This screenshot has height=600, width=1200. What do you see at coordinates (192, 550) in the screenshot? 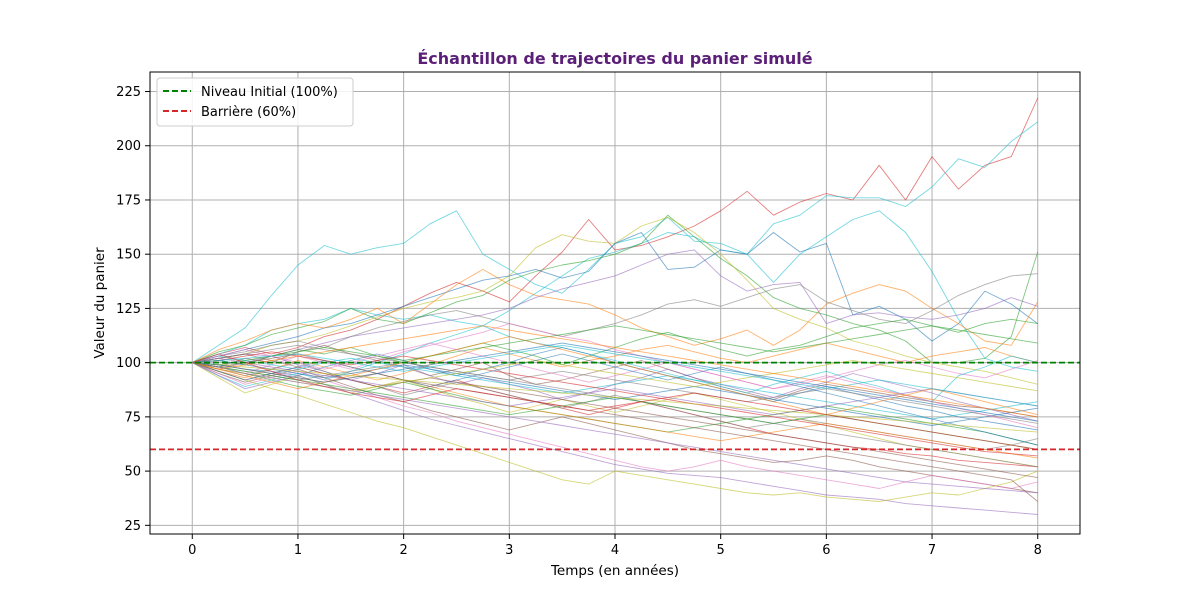
I see `x-tick-label: 0` at bounding box center [192, 550].